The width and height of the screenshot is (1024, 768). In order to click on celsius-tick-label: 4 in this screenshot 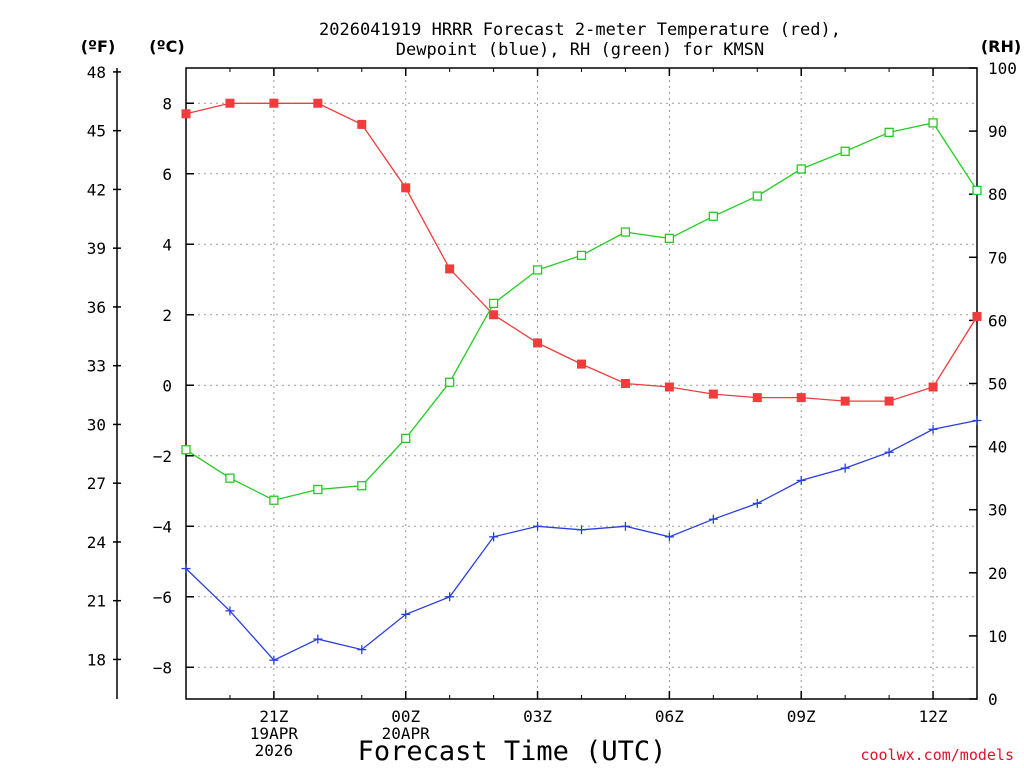, I will do `click(167, 244)`.